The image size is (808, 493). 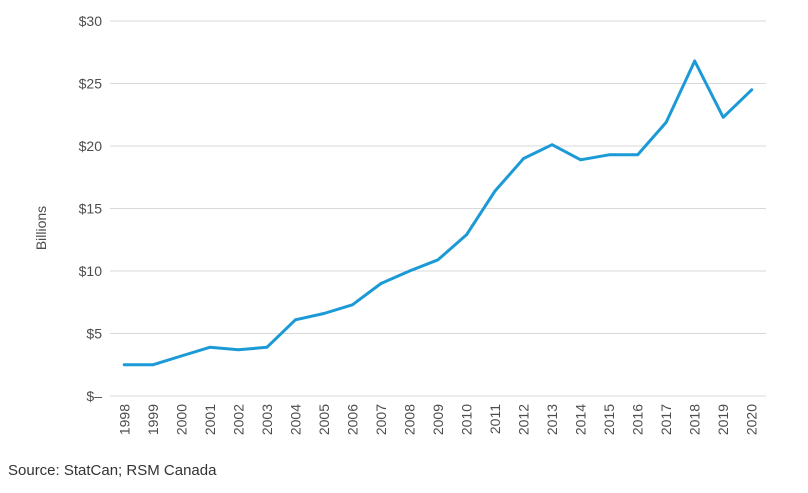 I want to click on data-point-2004, so click(x=295, y=320).